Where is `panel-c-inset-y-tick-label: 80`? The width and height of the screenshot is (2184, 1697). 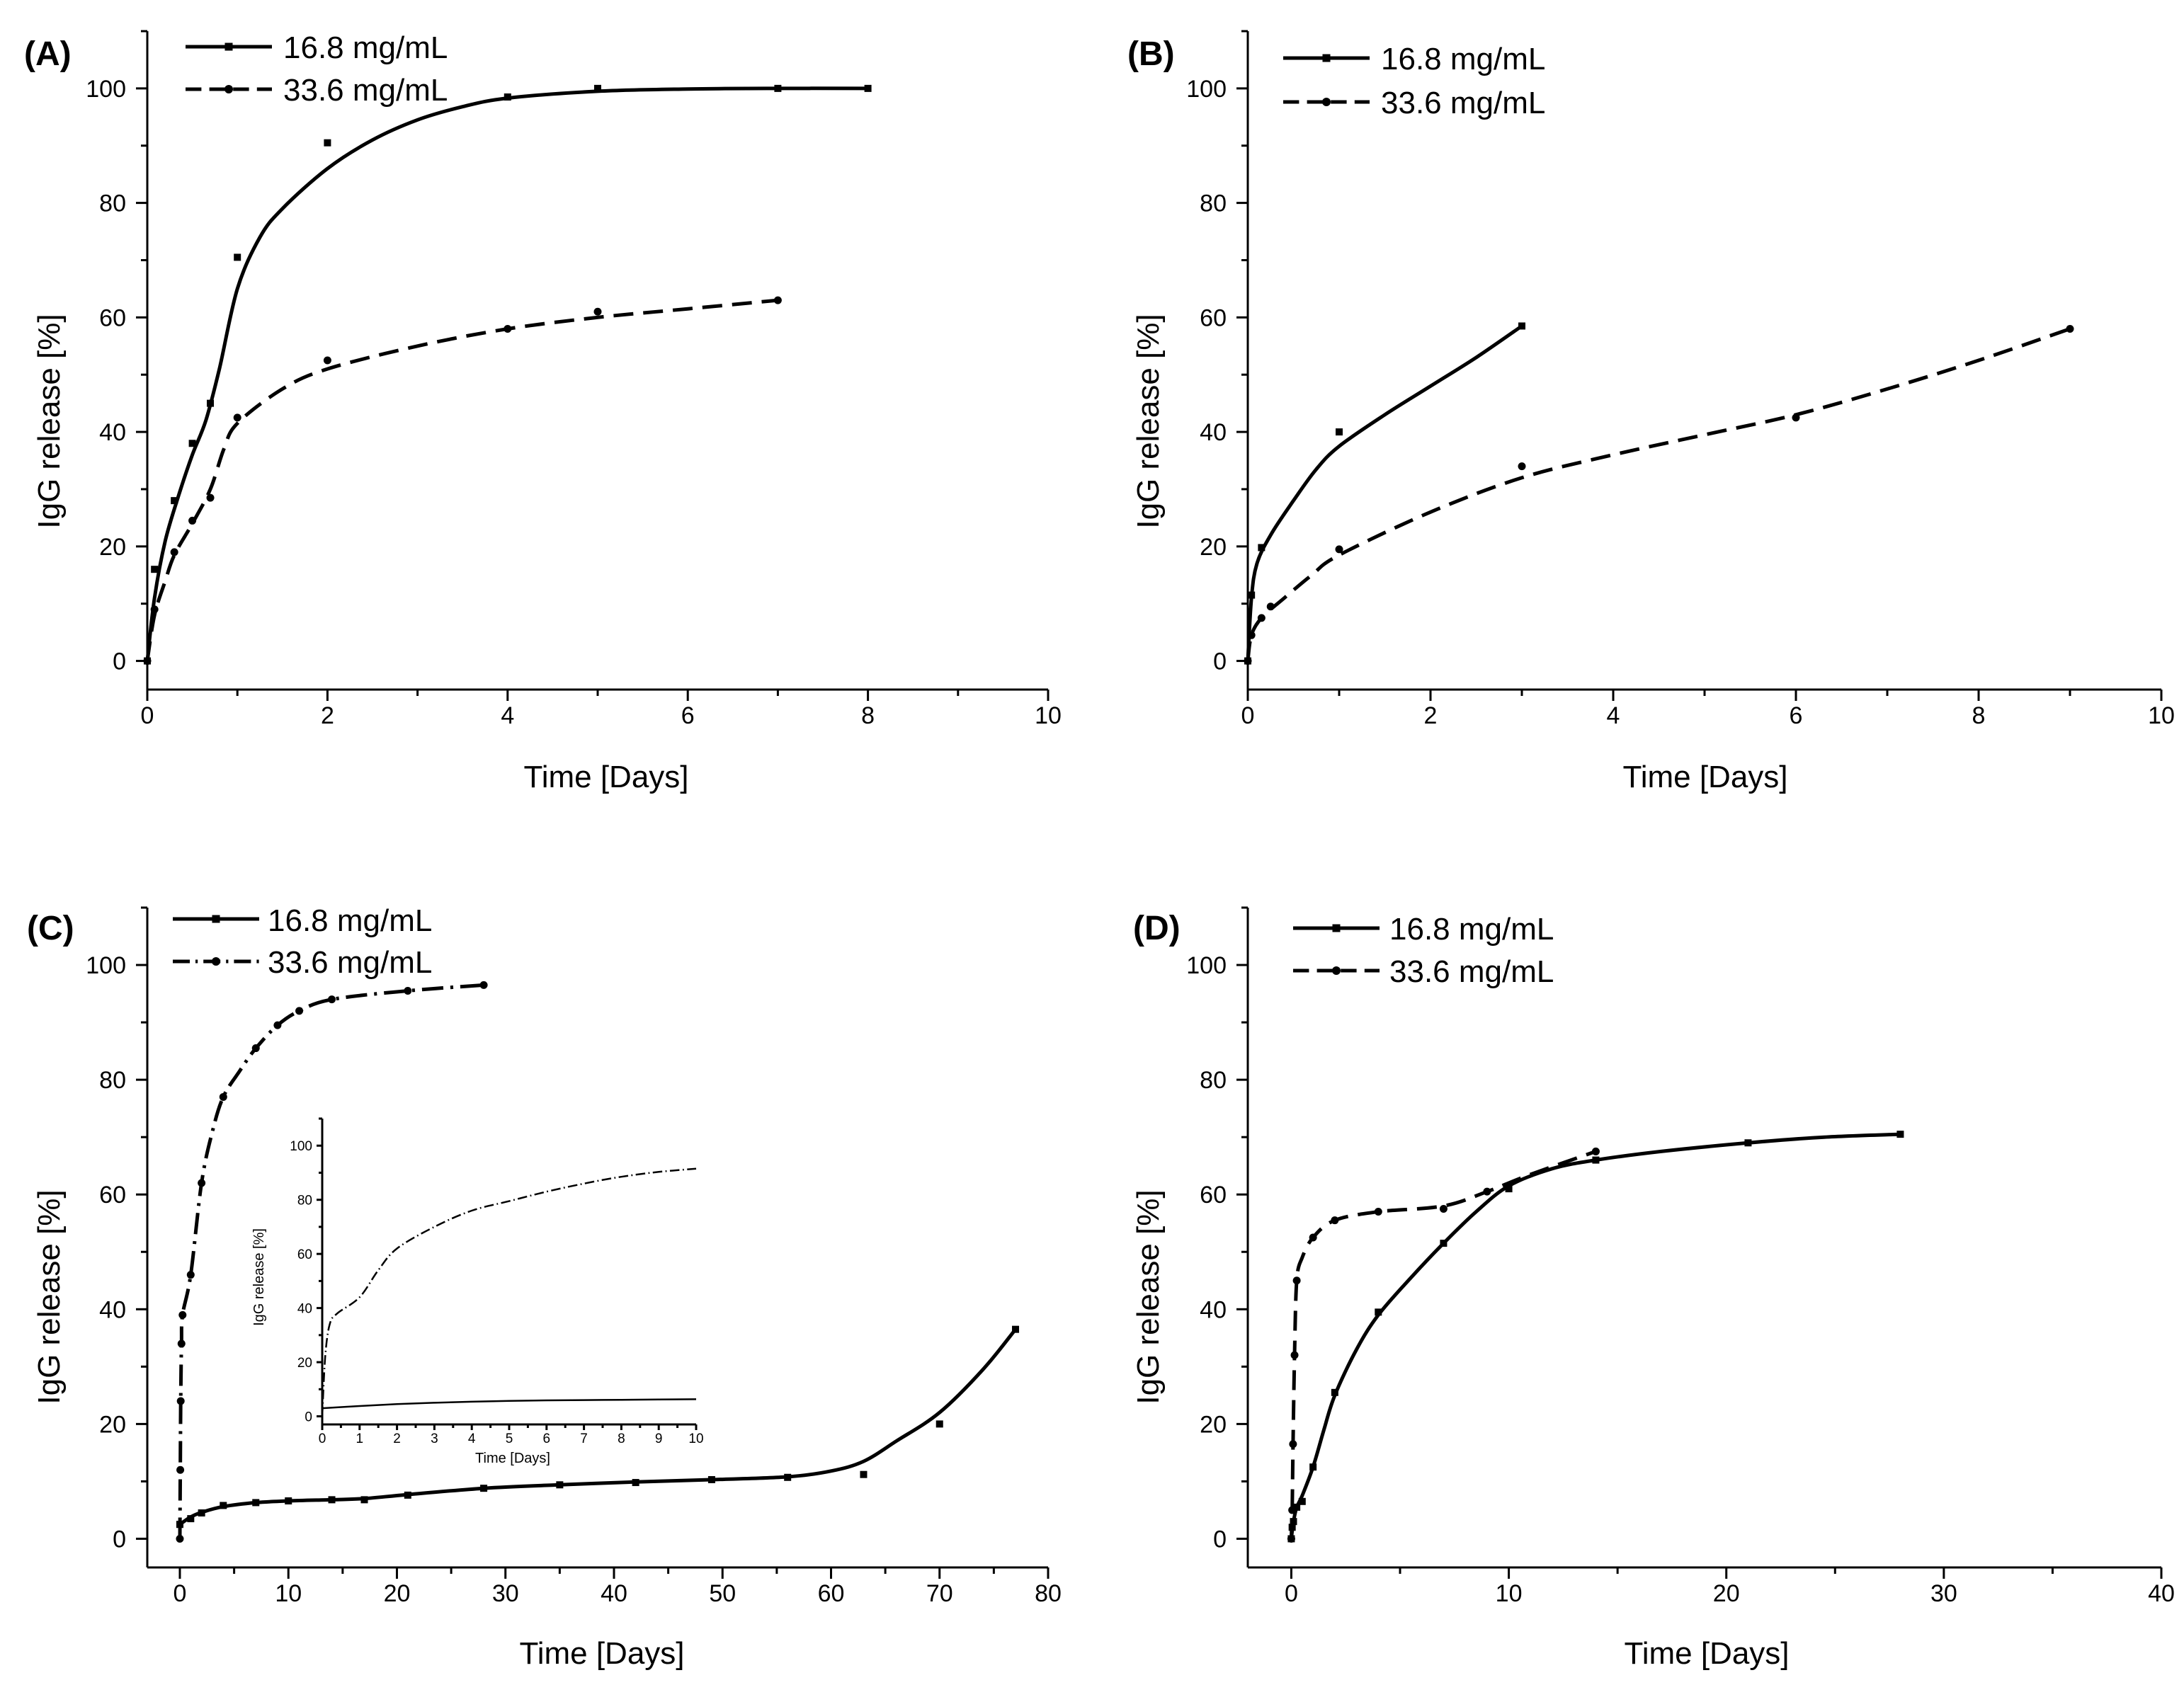
panel-c-inset-y-tick-label: 80 is located at coordinates (305, 1201).